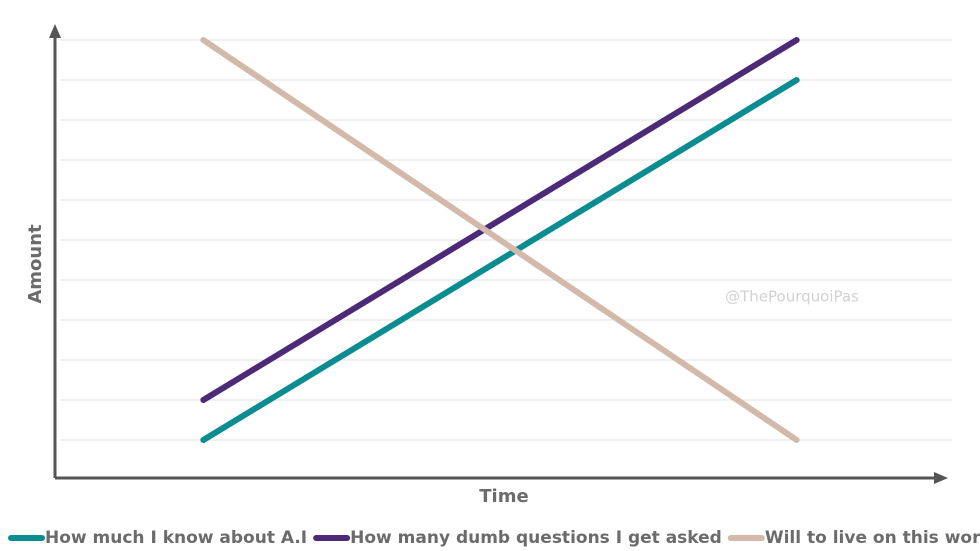  Describe the element at coordinates (941, 478) in the screenshot. I see `x-axis-arrow` at that location.